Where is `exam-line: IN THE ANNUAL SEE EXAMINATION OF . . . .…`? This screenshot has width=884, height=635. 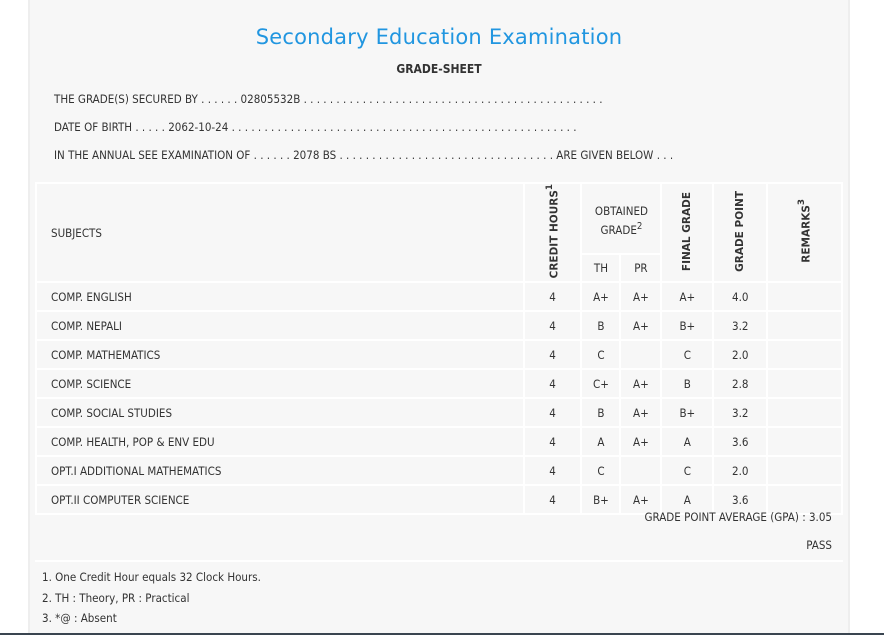 exam-line: IN THE ANNUAL SEE EXAMINATION OF . . . .… is located at coordinates (363, 155).